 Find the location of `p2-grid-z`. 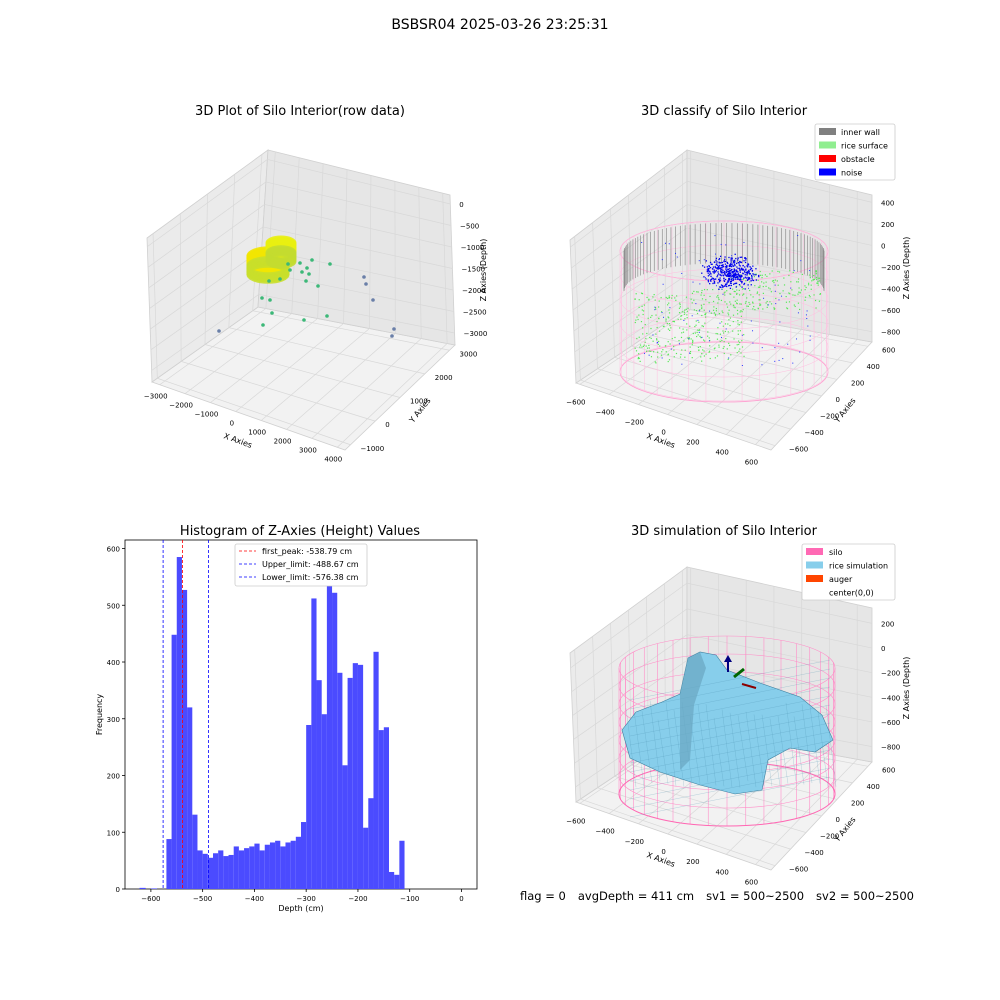

p2-grid-z is located at coordinates (629, 247).